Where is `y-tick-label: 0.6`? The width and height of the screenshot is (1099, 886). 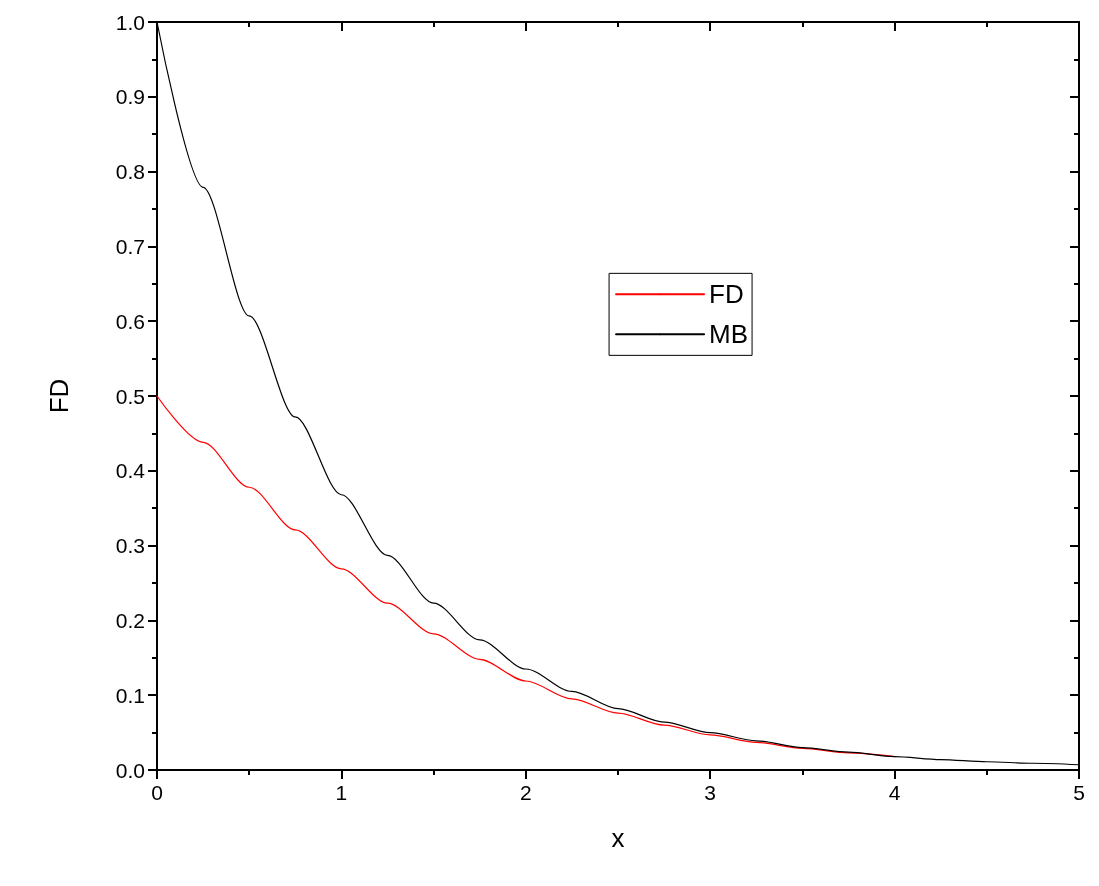 y-tick-label: 0.6 is located at coordinates (130, 321).